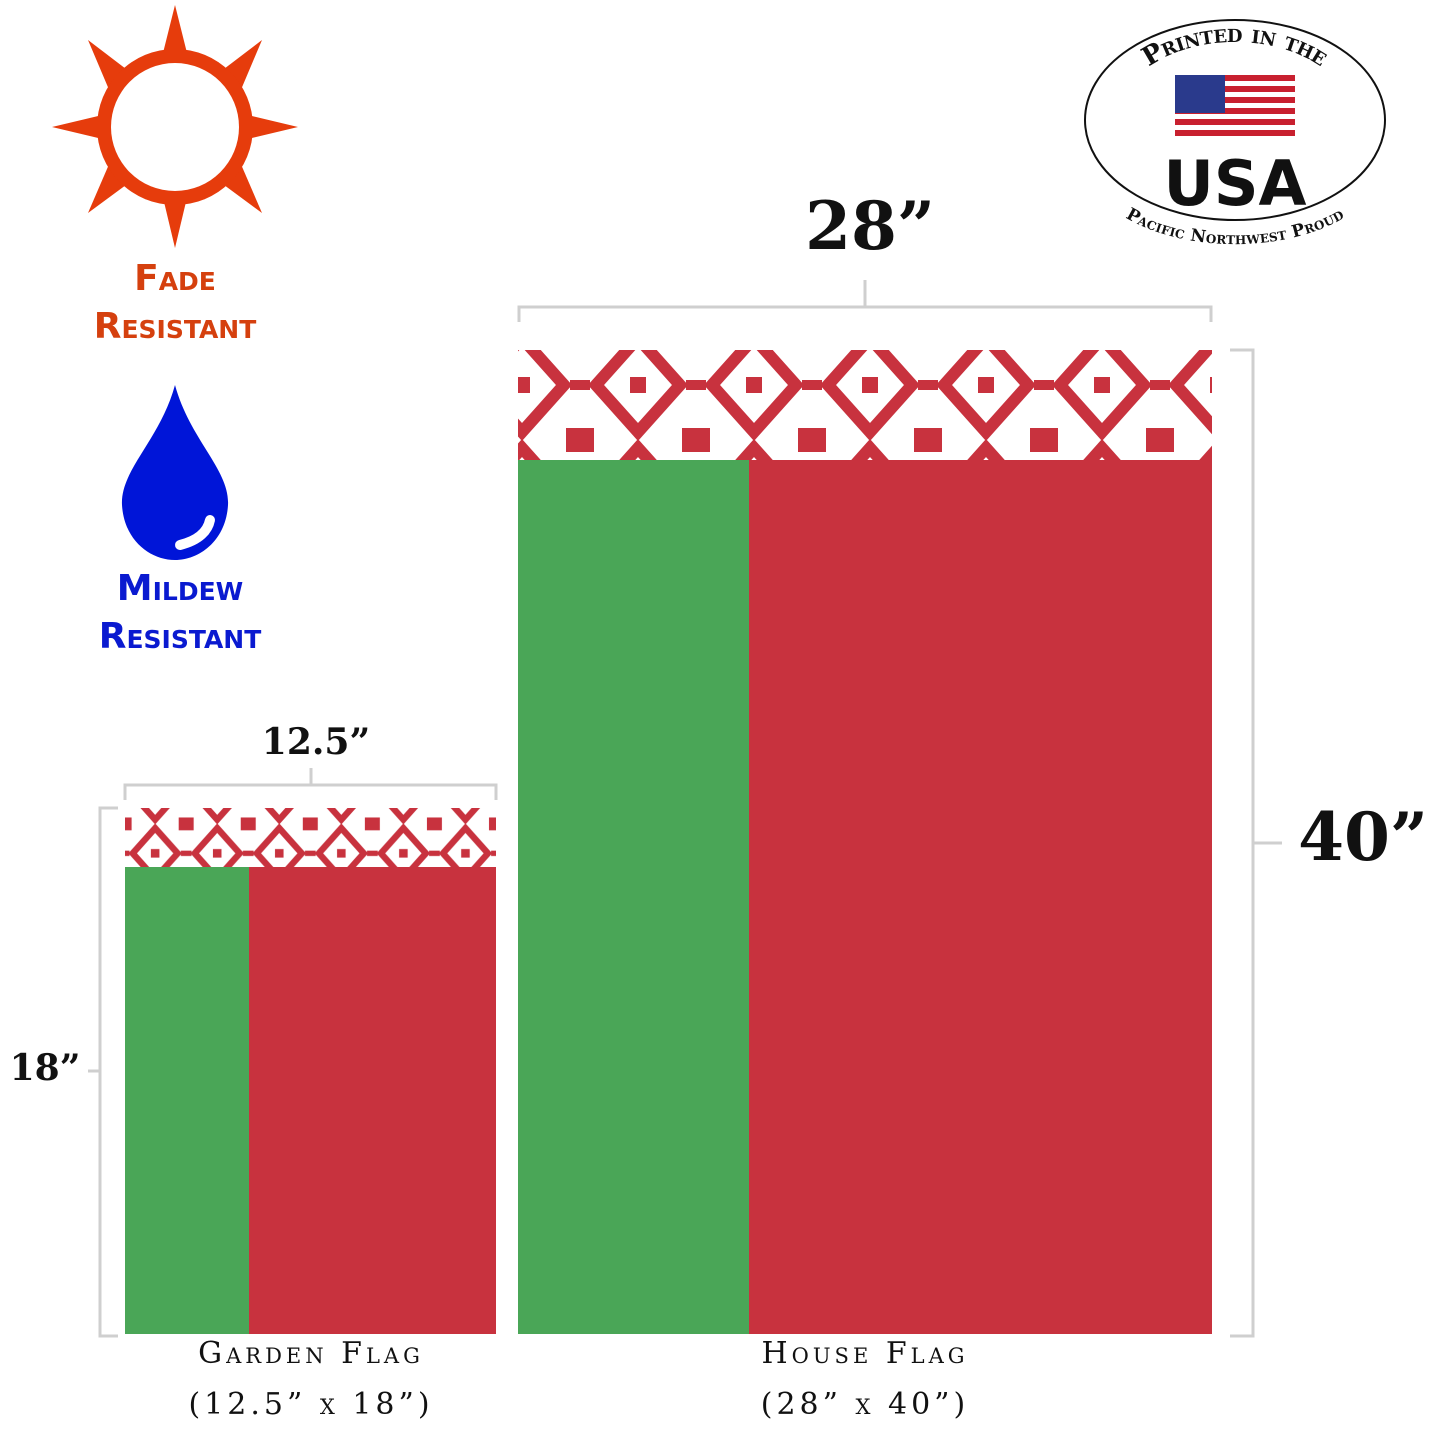 The width and height of the screenshot is (1440, 1439). What do you see at coordinates (175, 472) in the screenshot?
I see `drop-icon` at bounding box center [175, 472].